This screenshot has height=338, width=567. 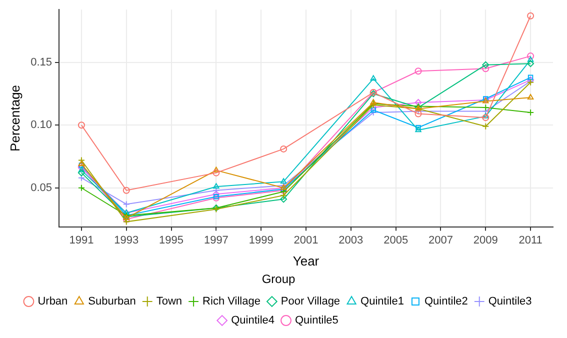 What do you see at coordinates (530, 240) in the screenshot?
I see `x-tick-label: 2011` at bounding box center [530, 240].